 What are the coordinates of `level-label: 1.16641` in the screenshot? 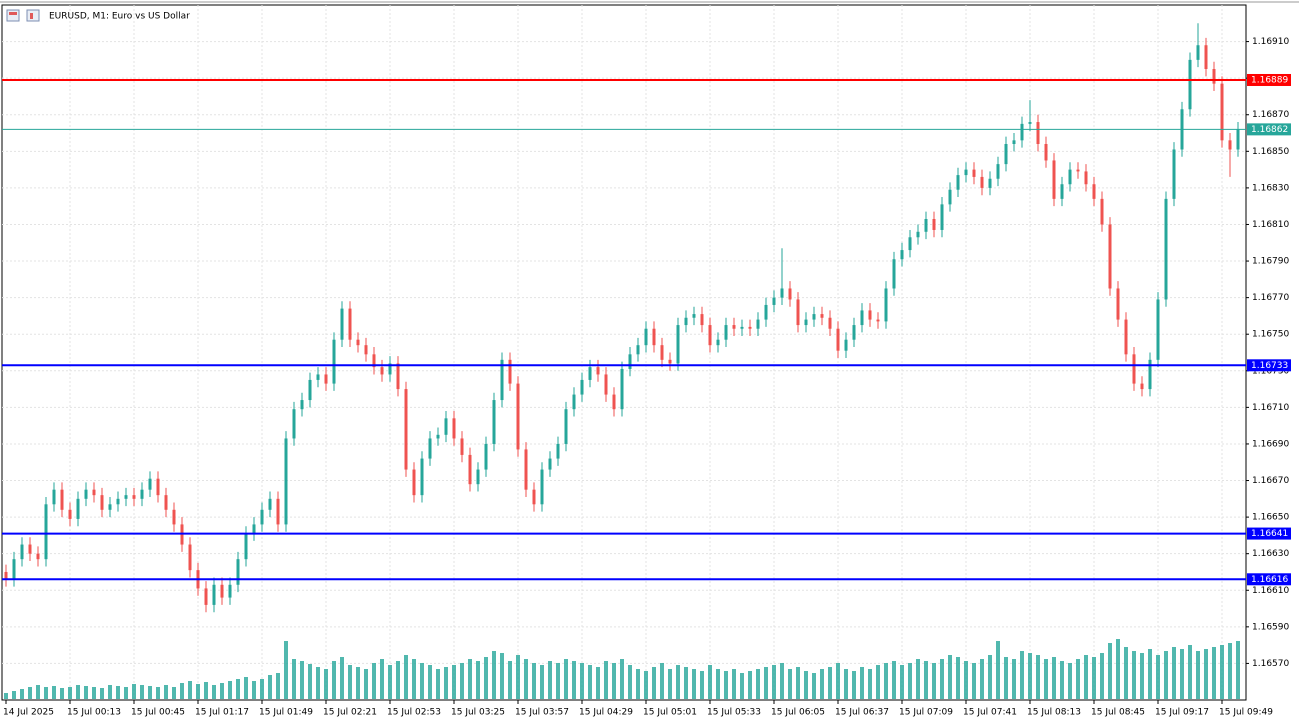 It's located at (1269, 534).